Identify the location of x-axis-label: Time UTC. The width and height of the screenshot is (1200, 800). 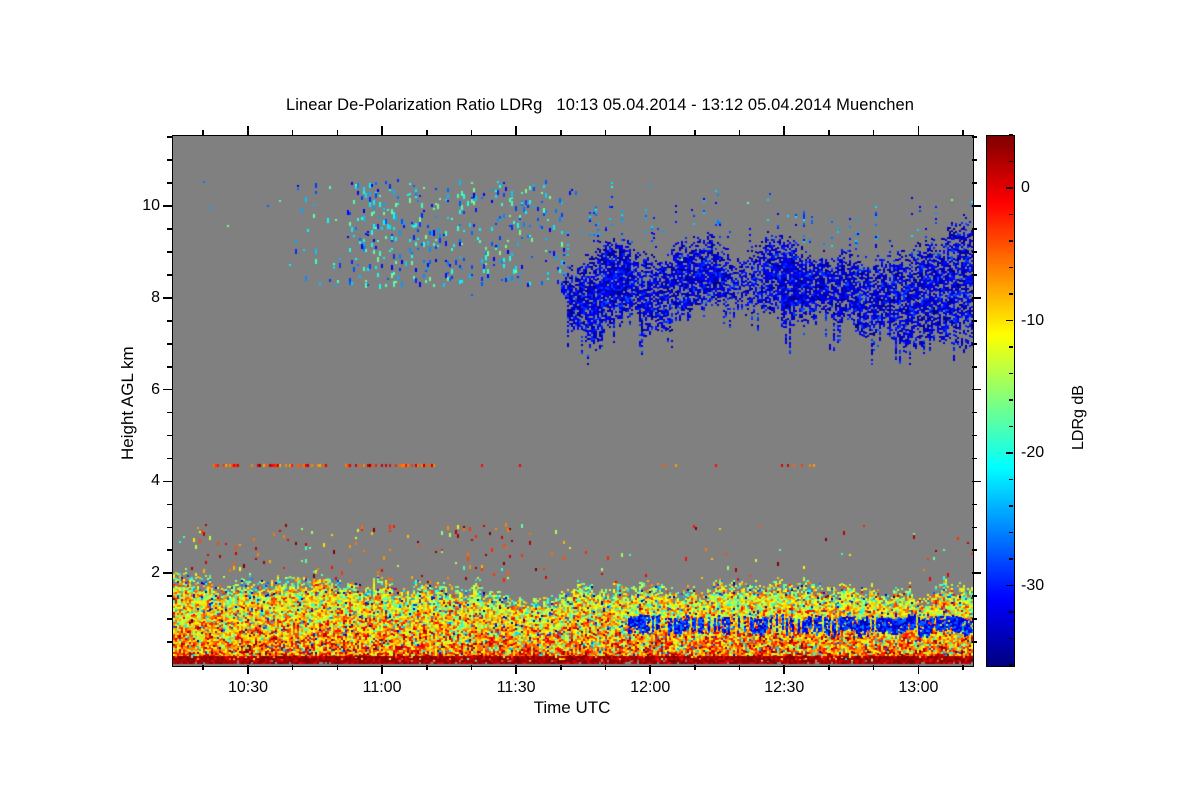
(572, 707).